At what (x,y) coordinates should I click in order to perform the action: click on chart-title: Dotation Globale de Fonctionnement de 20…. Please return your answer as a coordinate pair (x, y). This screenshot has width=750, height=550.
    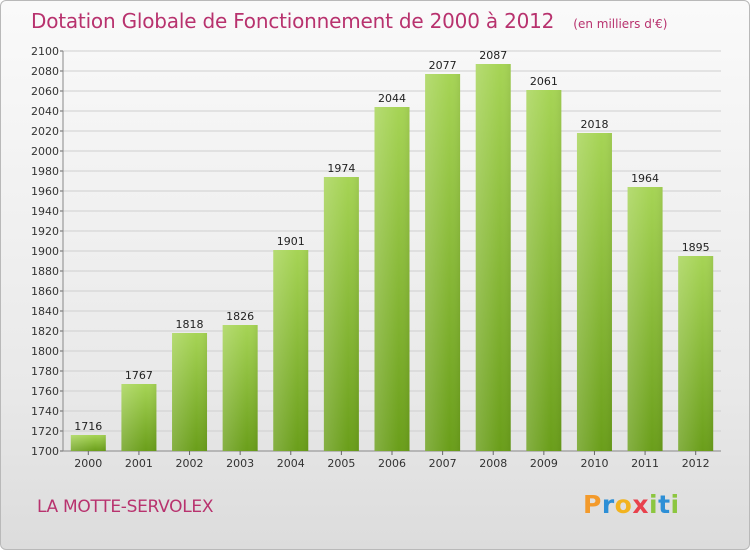
    Looking at the image, I should click on (293, 21).